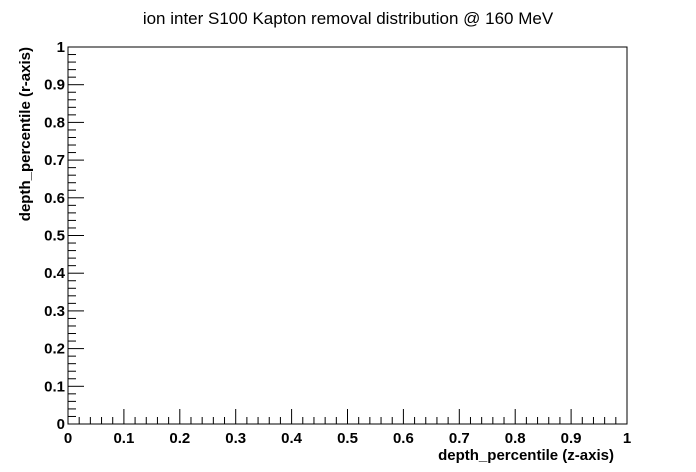  Describe the element at coordinates (123, 438) in the screenshot. I see `x-tick-label: 0.1` at that location.